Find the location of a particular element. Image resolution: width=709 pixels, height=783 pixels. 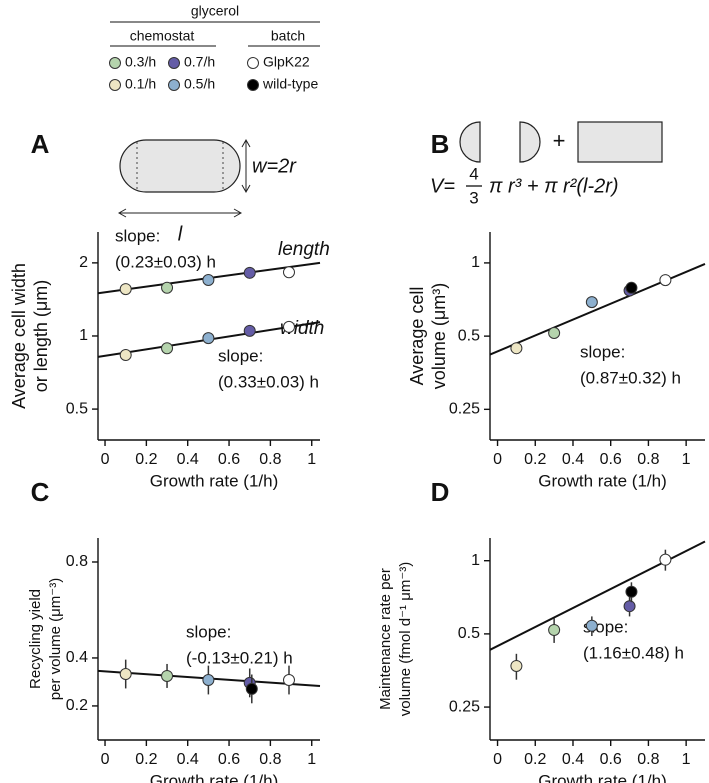

y-tick-label: 0.8 is located at coordinates (77, 561).